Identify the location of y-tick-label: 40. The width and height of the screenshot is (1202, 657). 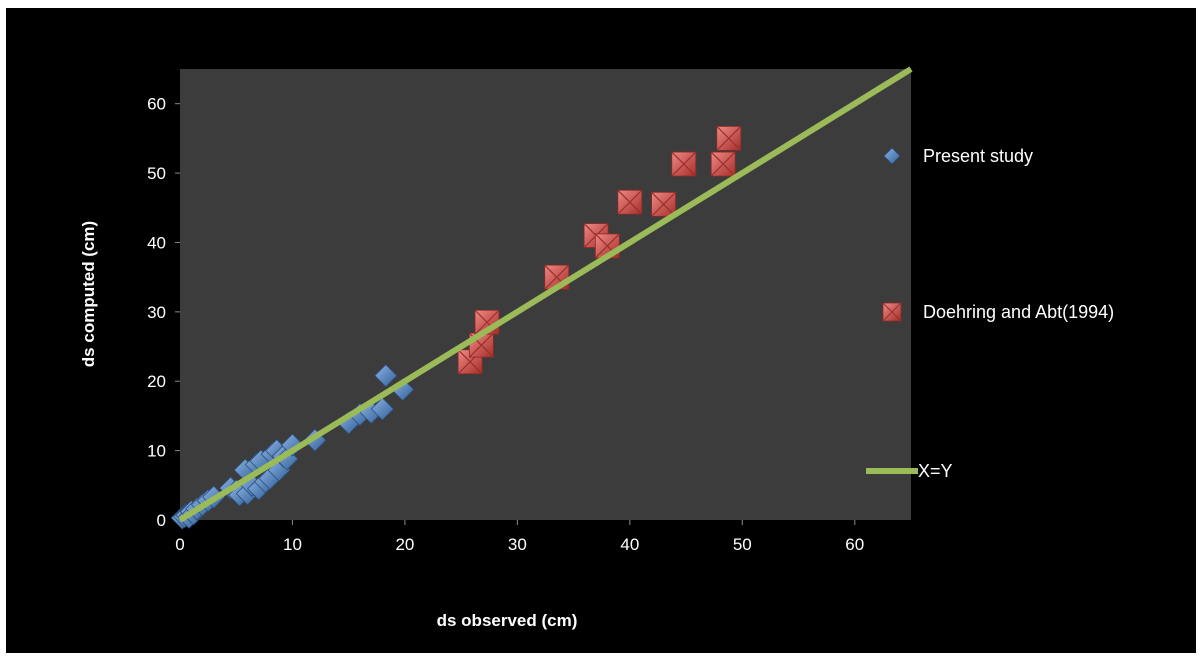
(156, 242).